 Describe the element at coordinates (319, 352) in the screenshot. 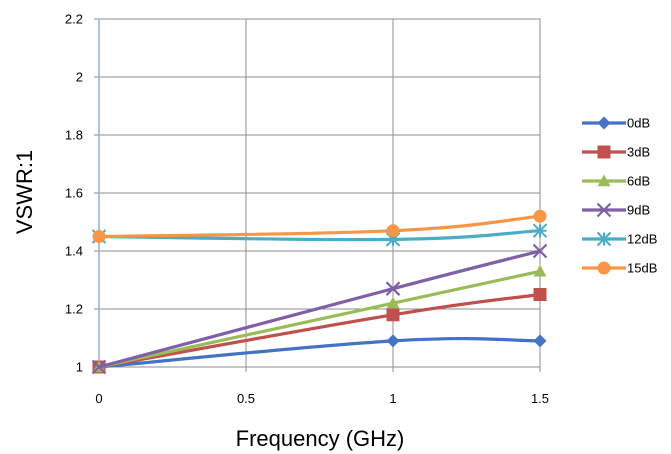

I see `series-line-0db` at that location.